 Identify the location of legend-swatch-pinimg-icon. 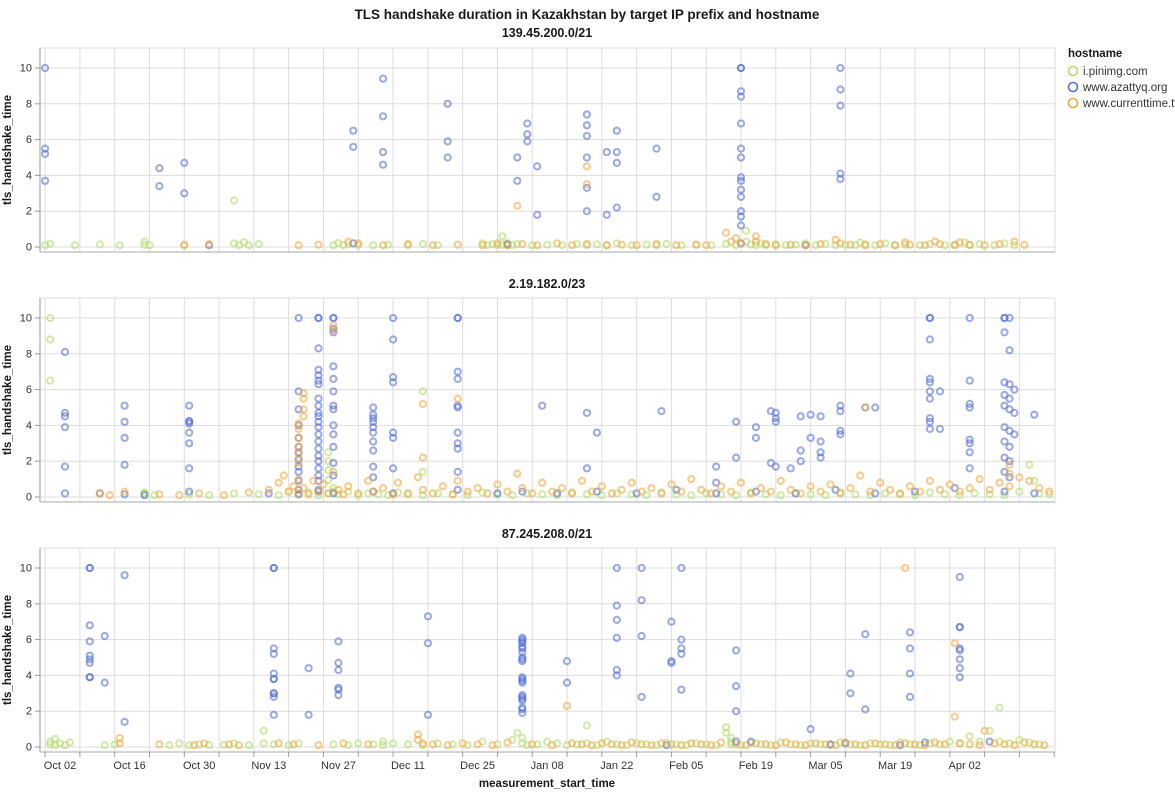
(1073, 71).